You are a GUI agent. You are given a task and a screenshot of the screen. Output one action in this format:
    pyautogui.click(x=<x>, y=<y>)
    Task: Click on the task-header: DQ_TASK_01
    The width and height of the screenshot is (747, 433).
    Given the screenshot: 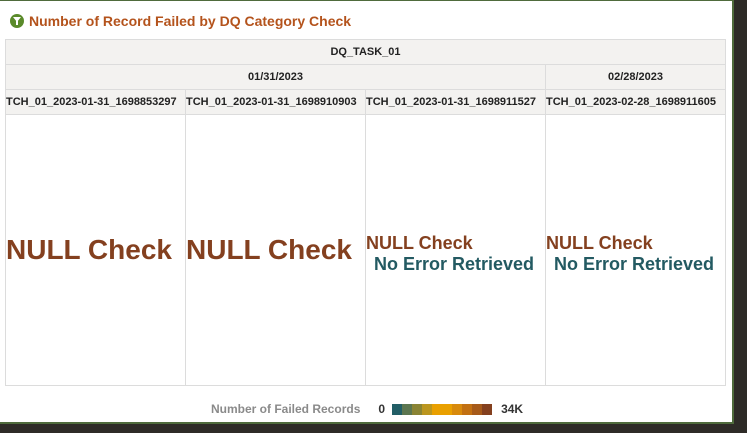 What is the action you would take?
    pyautogui.click(x=365, y=52)
    